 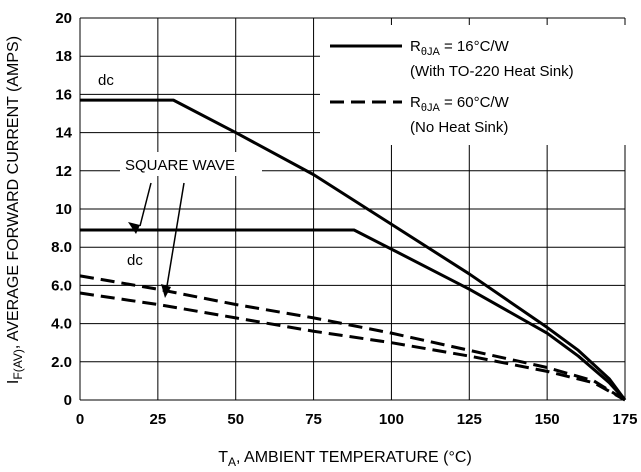 I want to click on y-tick-label: 14, so click(x=63, y=133).